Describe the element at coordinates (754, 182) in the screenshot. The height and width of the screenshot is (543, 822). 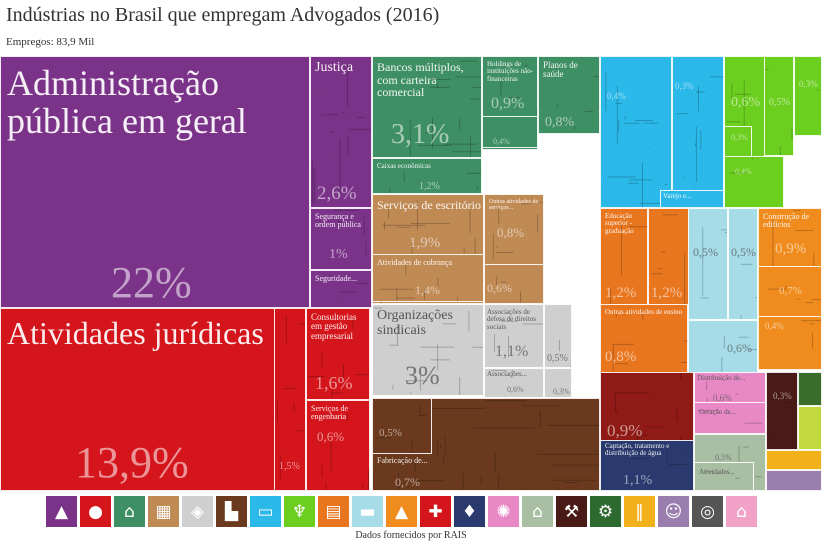
I see `treemap-tile-lime04: 0,4%` at that location.